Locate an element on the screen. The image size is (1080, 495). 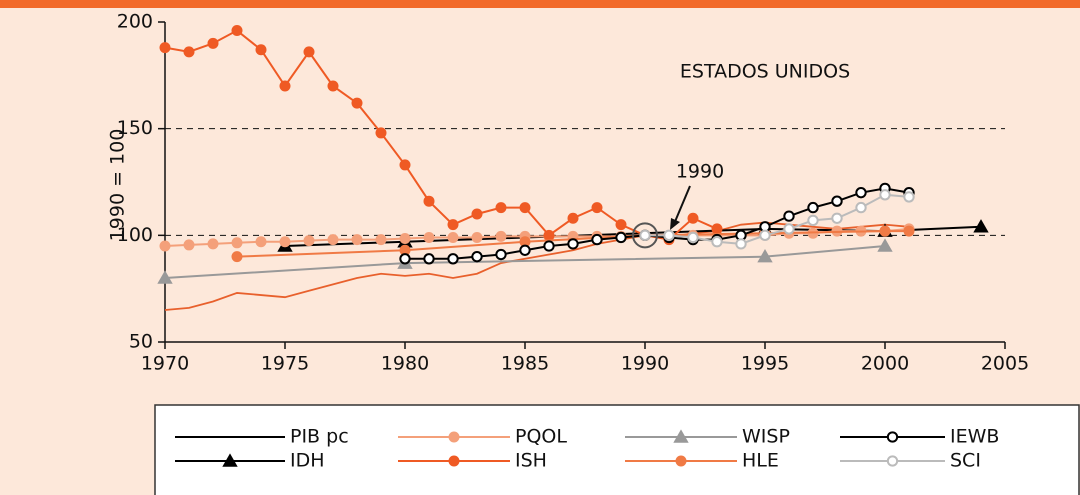
x-tick-label: 1975 is located at coordinates (285, 364).